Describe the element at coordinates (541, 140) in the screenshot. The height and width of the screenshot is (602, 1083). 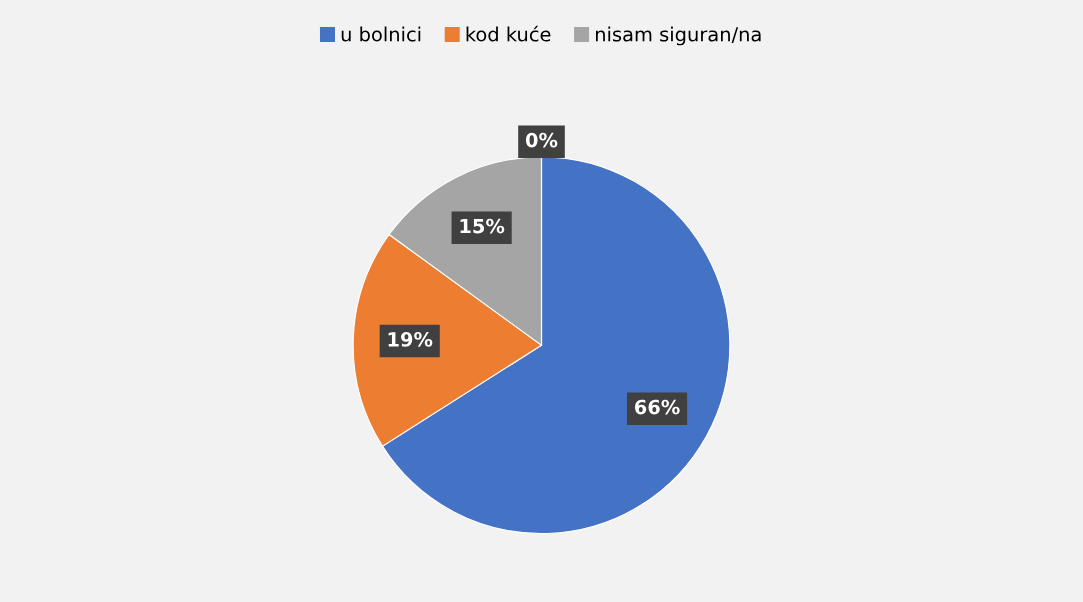
I see `text: 0%` at that location.